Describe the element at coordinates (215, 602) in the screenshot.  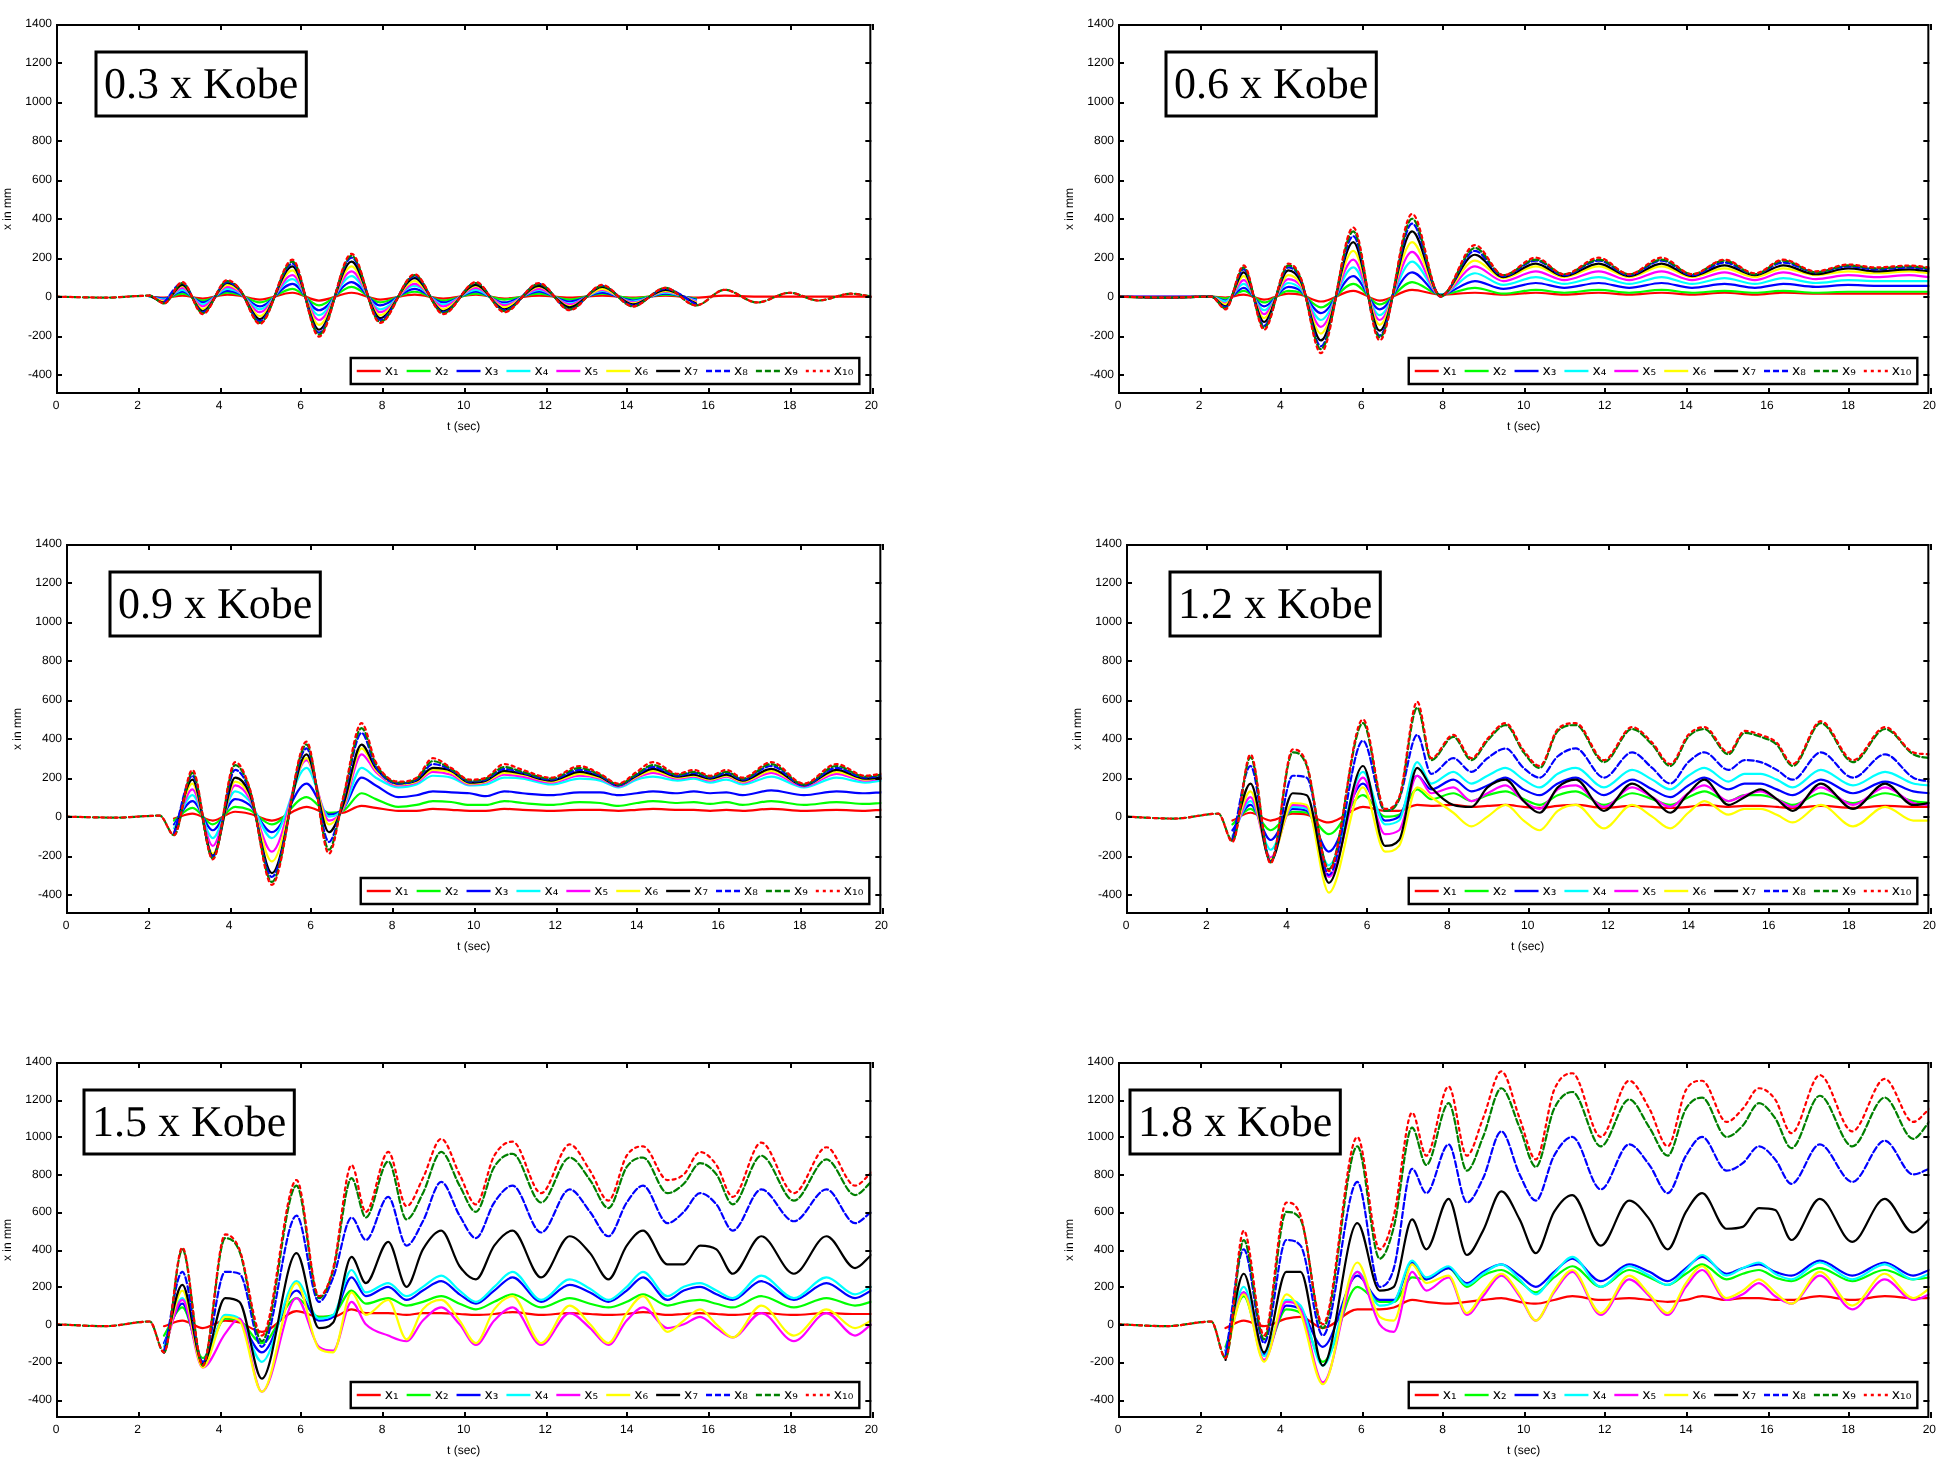
I see `text: 0.9 x Kobe` at that location.